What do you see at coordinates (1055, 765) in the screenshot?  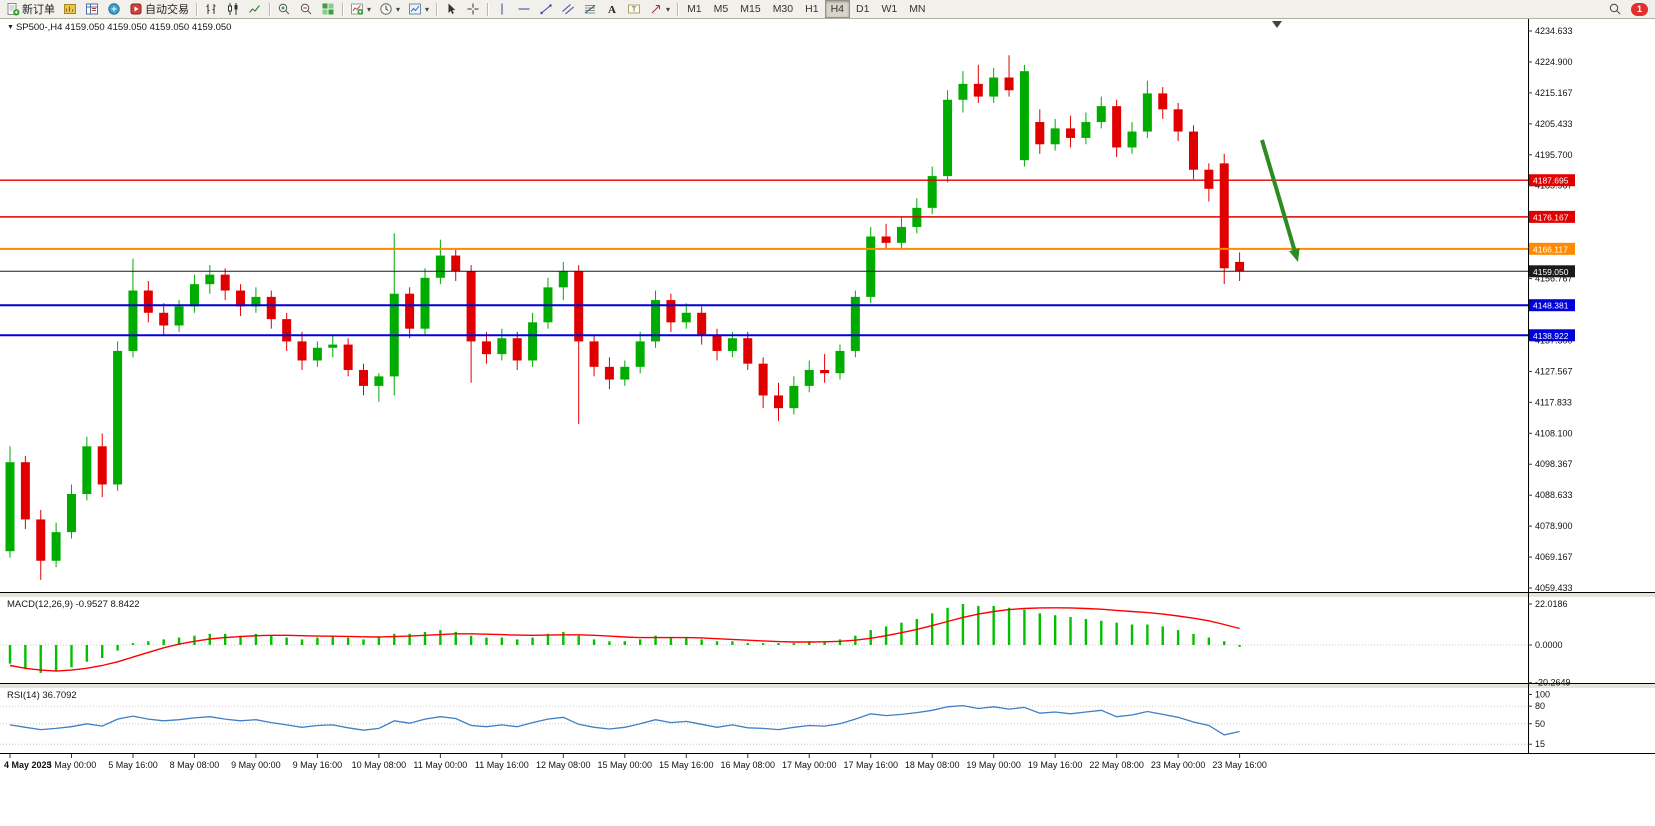 I see `svg-text: 19 May 16:00` at bounding box center [1055, 765].